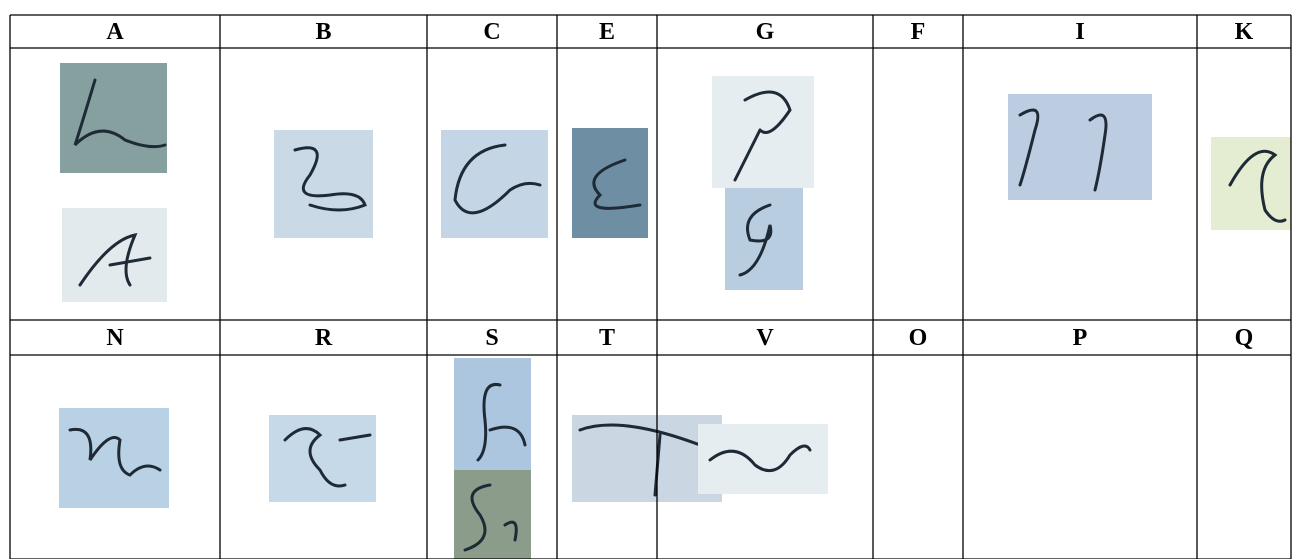 Image resolution: width=1301 pixels, height=559 pixels. What do you see at coordinates (1251, 183) in the screenshot?
I see `sample-k` at bounding box center [1251, 183].